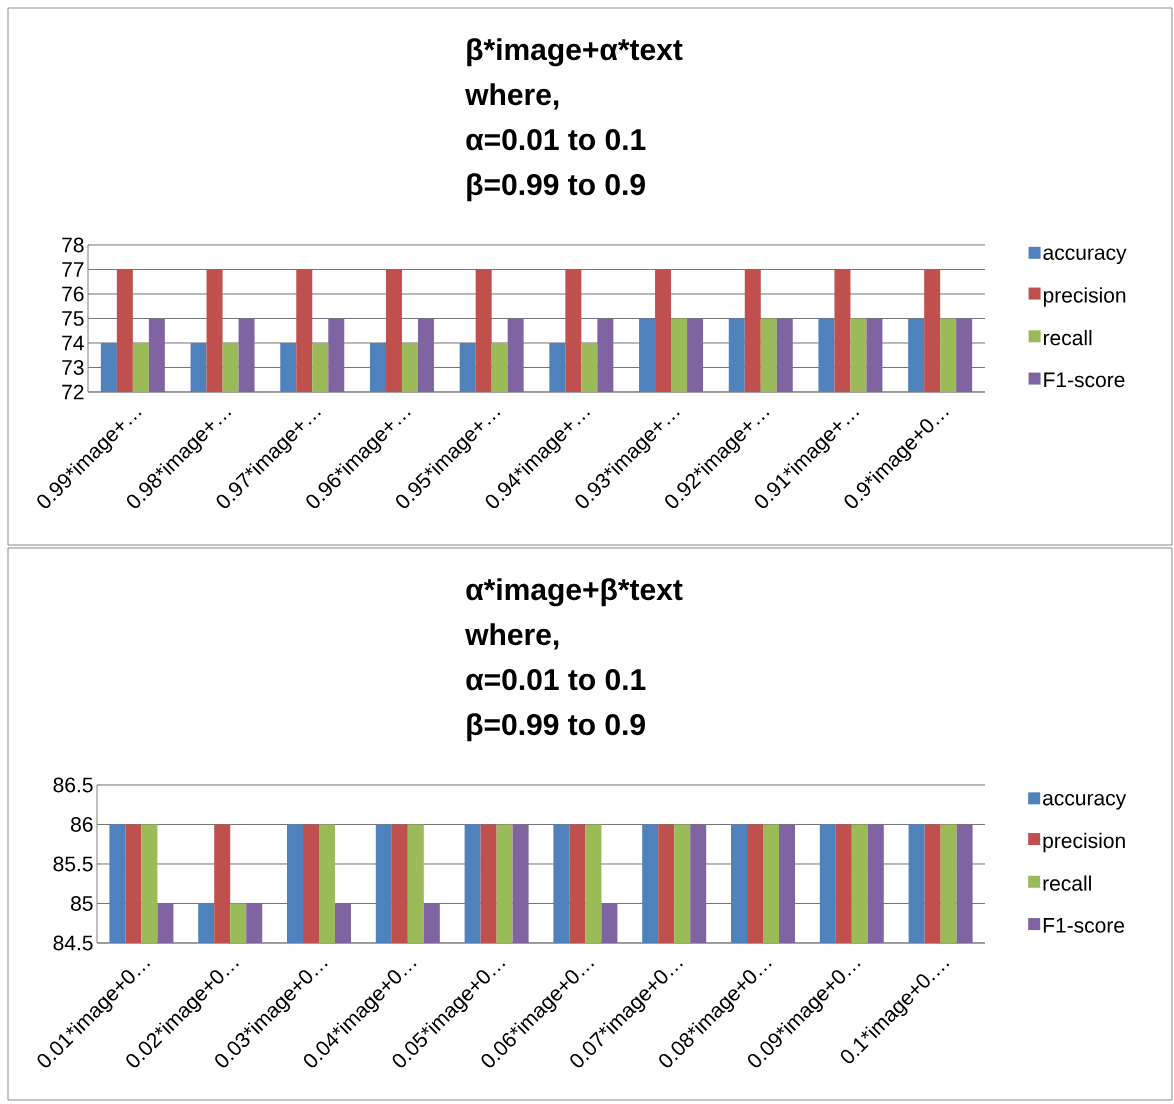 The image size is (1174, 1104). What do you see at coordinates (73, 392) in the screenshot?
I see `y-tick-label: 72` at bounding box center [73, 392].